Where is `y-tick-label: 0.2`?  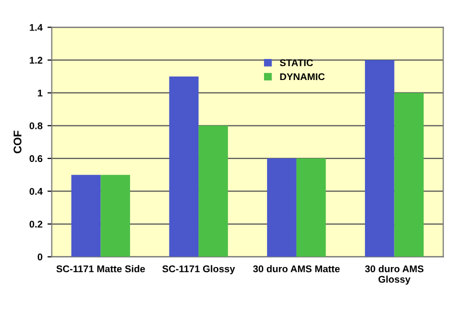
y-tick-label: 0.2 is located at coordinates (36, 224).